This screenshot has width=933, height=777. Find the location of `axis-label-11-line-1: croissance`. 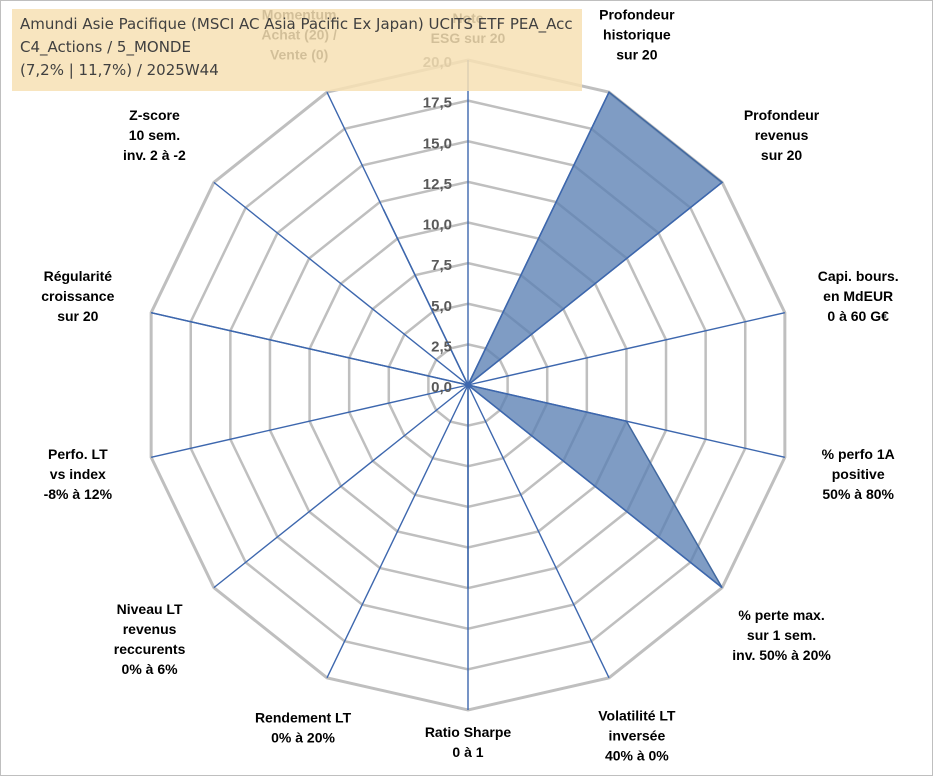

axis-label-11-line-1: croissance is located at coordinates (77, 296).